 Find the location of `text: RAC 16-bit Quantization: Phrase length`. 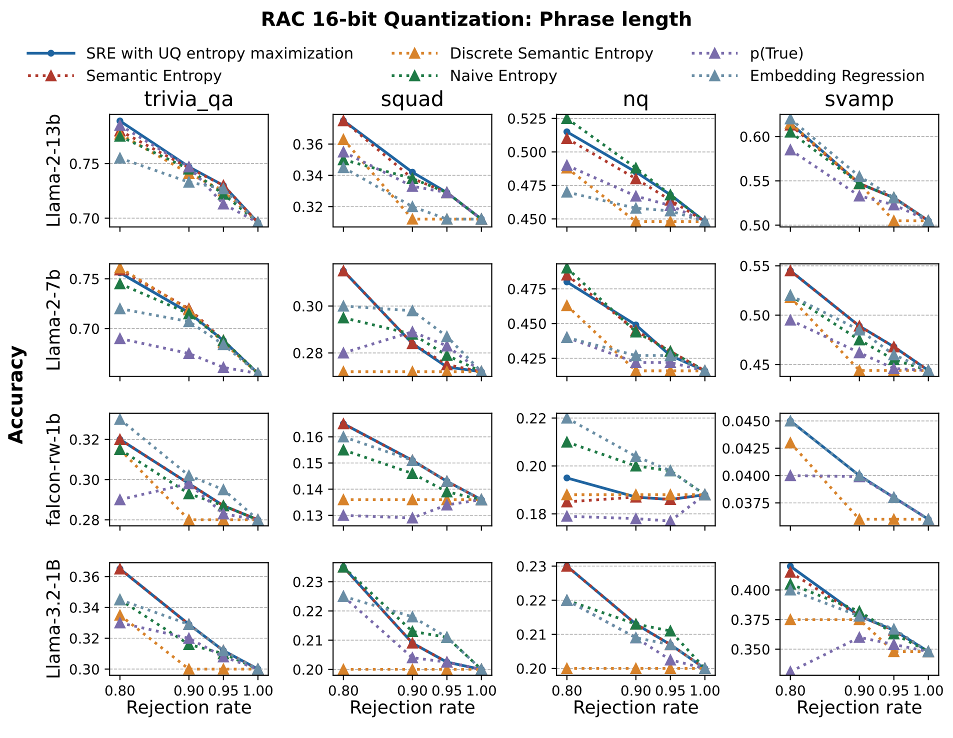

text: RAC 16-bit Quantization: Phrase length is located at coordinates (476, 20).